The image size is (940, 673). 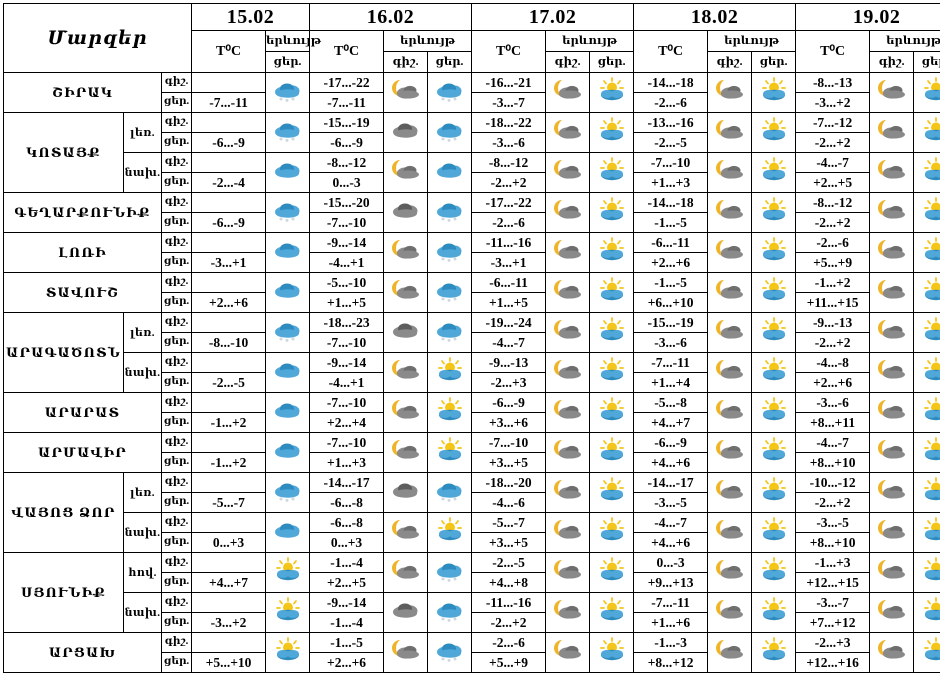 I want to click on night-temp: -11...-16, so click(x=509, y=603).